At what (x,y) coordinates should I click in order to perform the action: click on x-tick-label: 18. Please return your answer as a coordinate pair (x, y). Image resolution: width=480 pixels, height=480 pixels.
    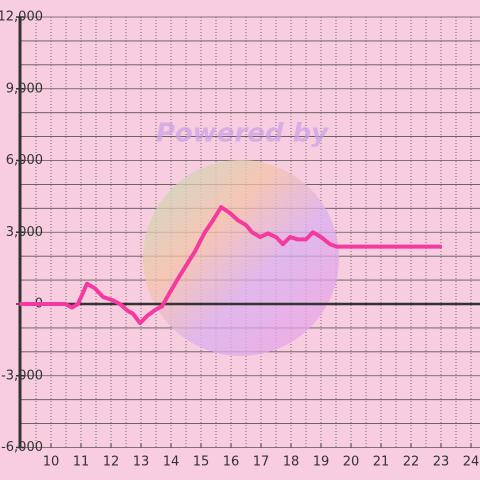
    Looking at the image, I should click on (291, 462).